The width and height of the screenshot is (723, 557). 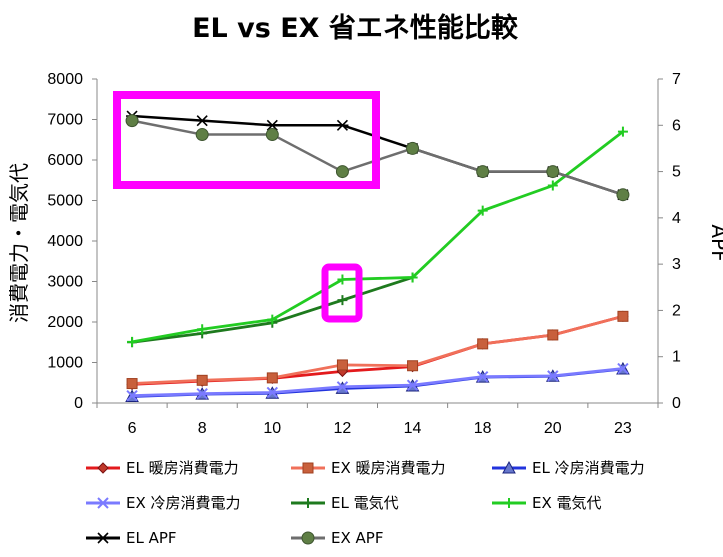 I want to click on legend-label: EL 電気代, so click(x=365, y=503).